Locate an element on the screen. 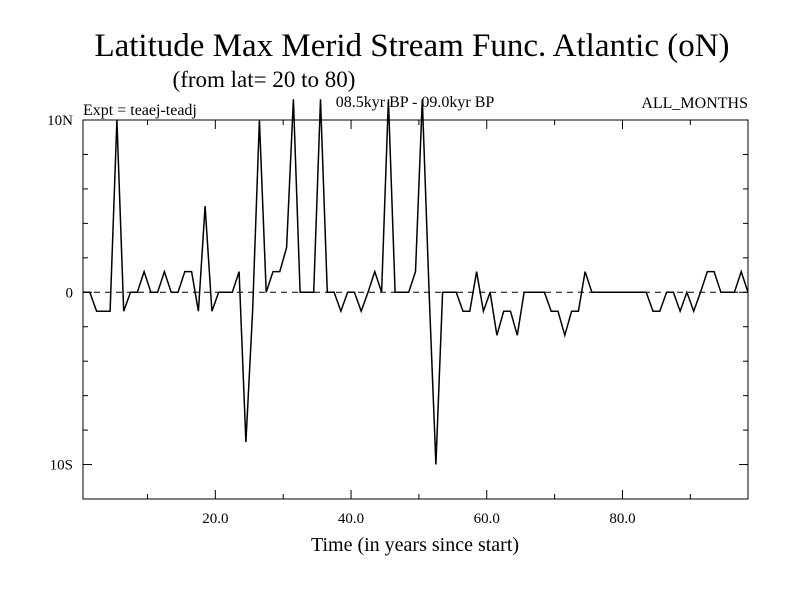  season-label: ALL_MONTHS is located at coordinates (694, 103).